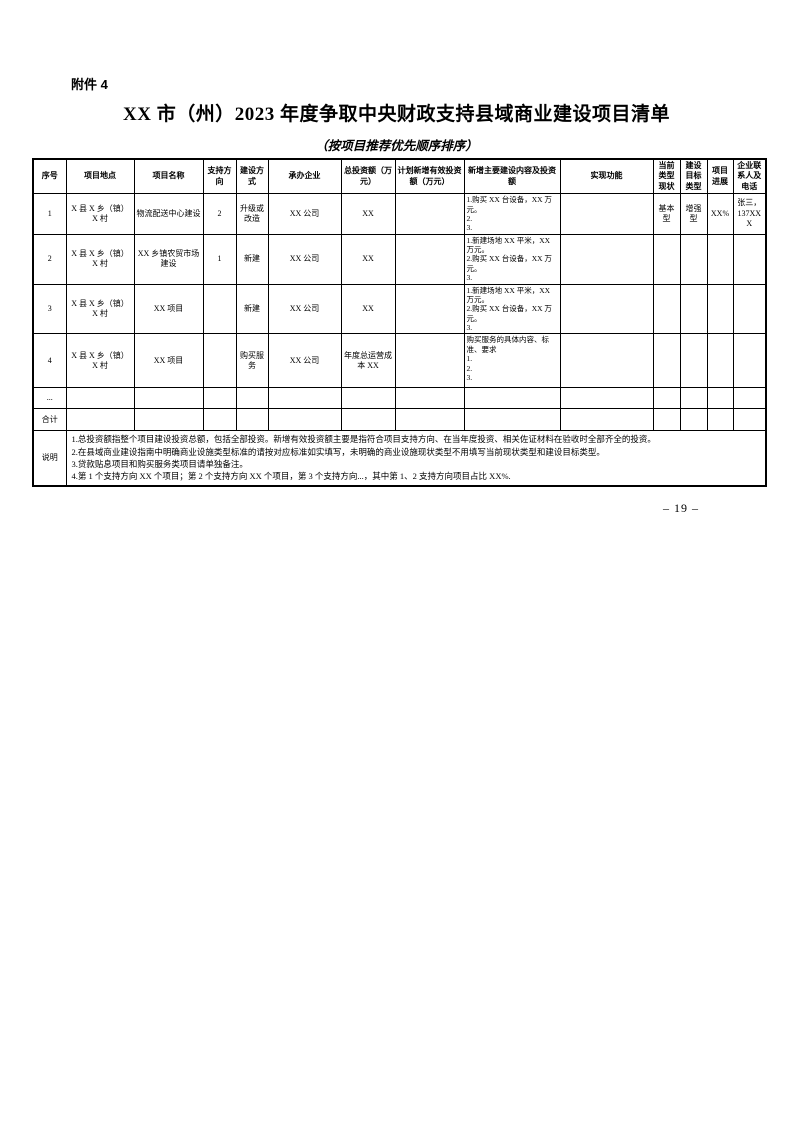 The image size is (793, 1122). Describe the element at coordinates (749, 176) in the screenshot. I see `col-header-contact: 企业联系人及电话` at that location.